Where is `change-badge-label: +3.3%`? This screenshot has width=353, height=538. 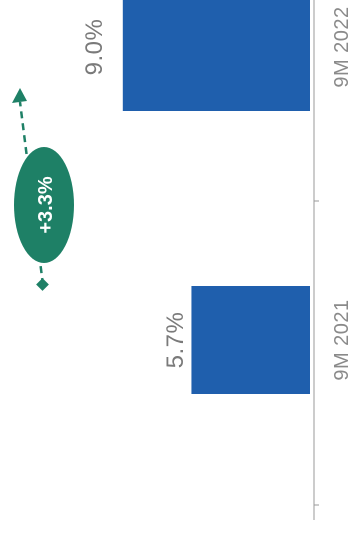 change-badge-label: +3.3% is located at coordinates (46, 204).